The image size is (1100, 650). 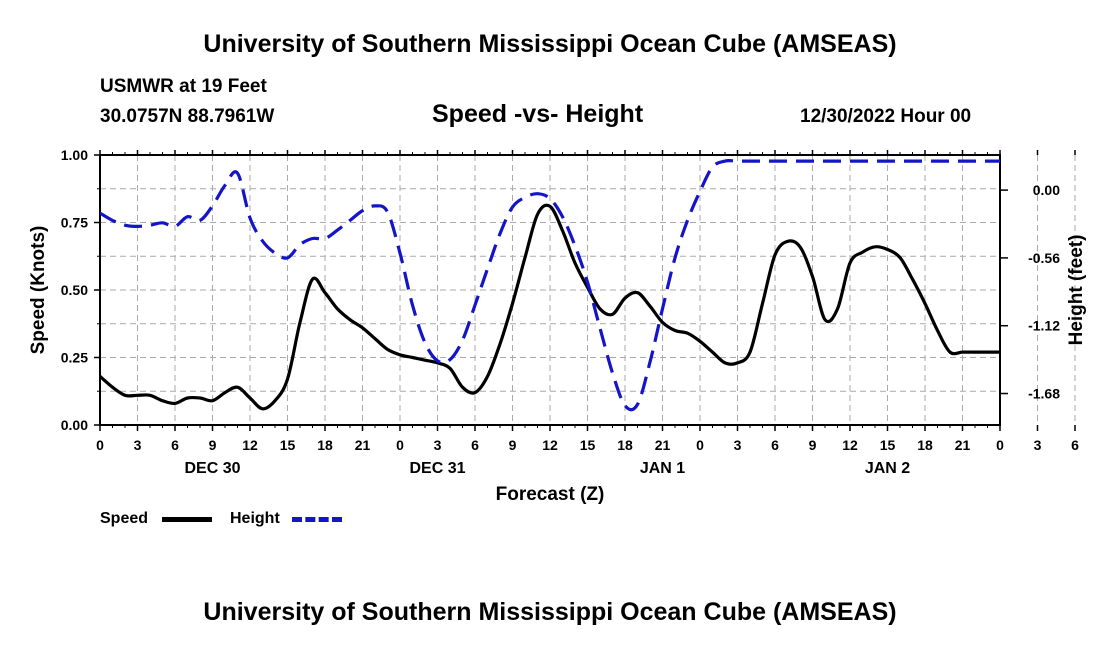 I want to click on y-tick-label: 0.75, so click(x=74, y=223).